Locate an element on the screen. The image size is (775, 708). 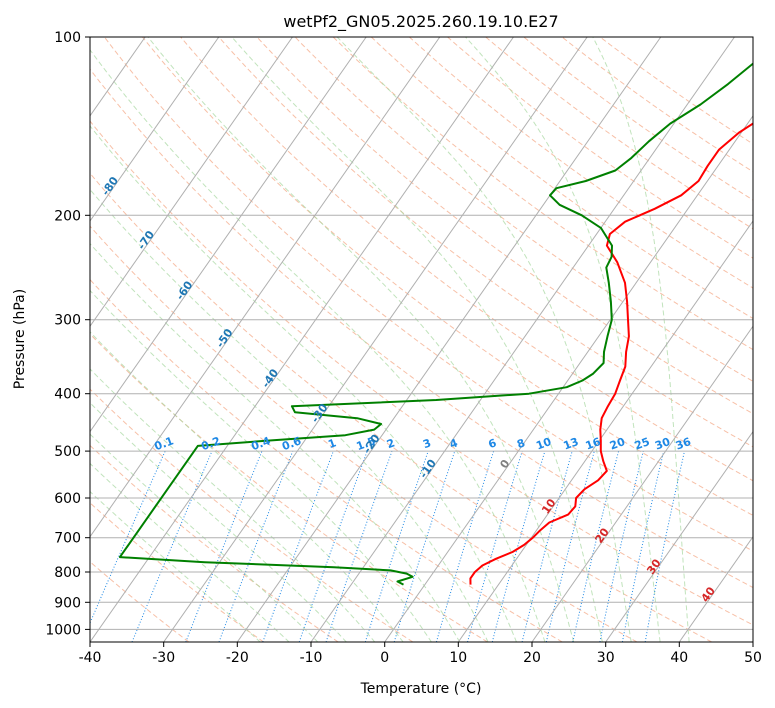
y-tick-label: 200 is located at coordinates (67, 216).